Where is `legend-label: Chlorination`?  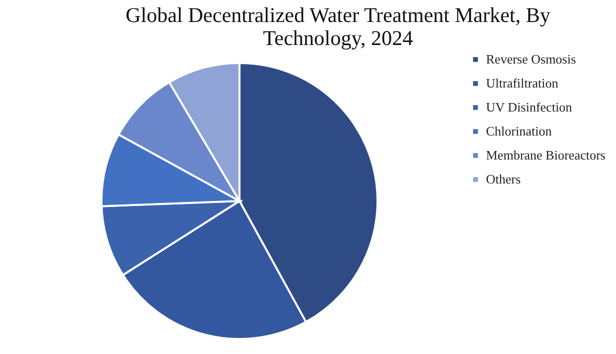 legend-label: Chlorination is located at coordinates (519, 131).